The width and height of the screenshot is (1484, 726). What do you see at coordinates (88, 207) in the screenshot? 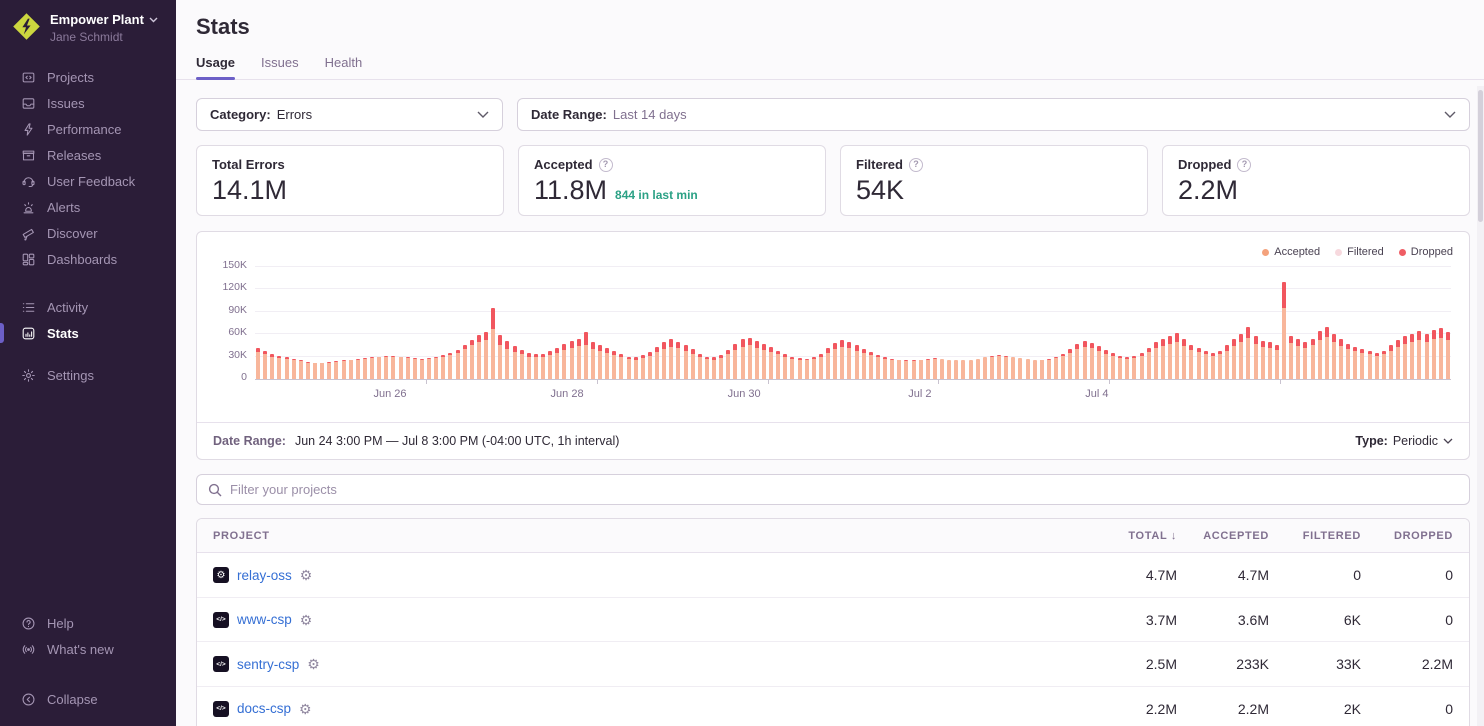
I see `sidebar-item-alerts: Alerts` at bounding box center [88, 207].